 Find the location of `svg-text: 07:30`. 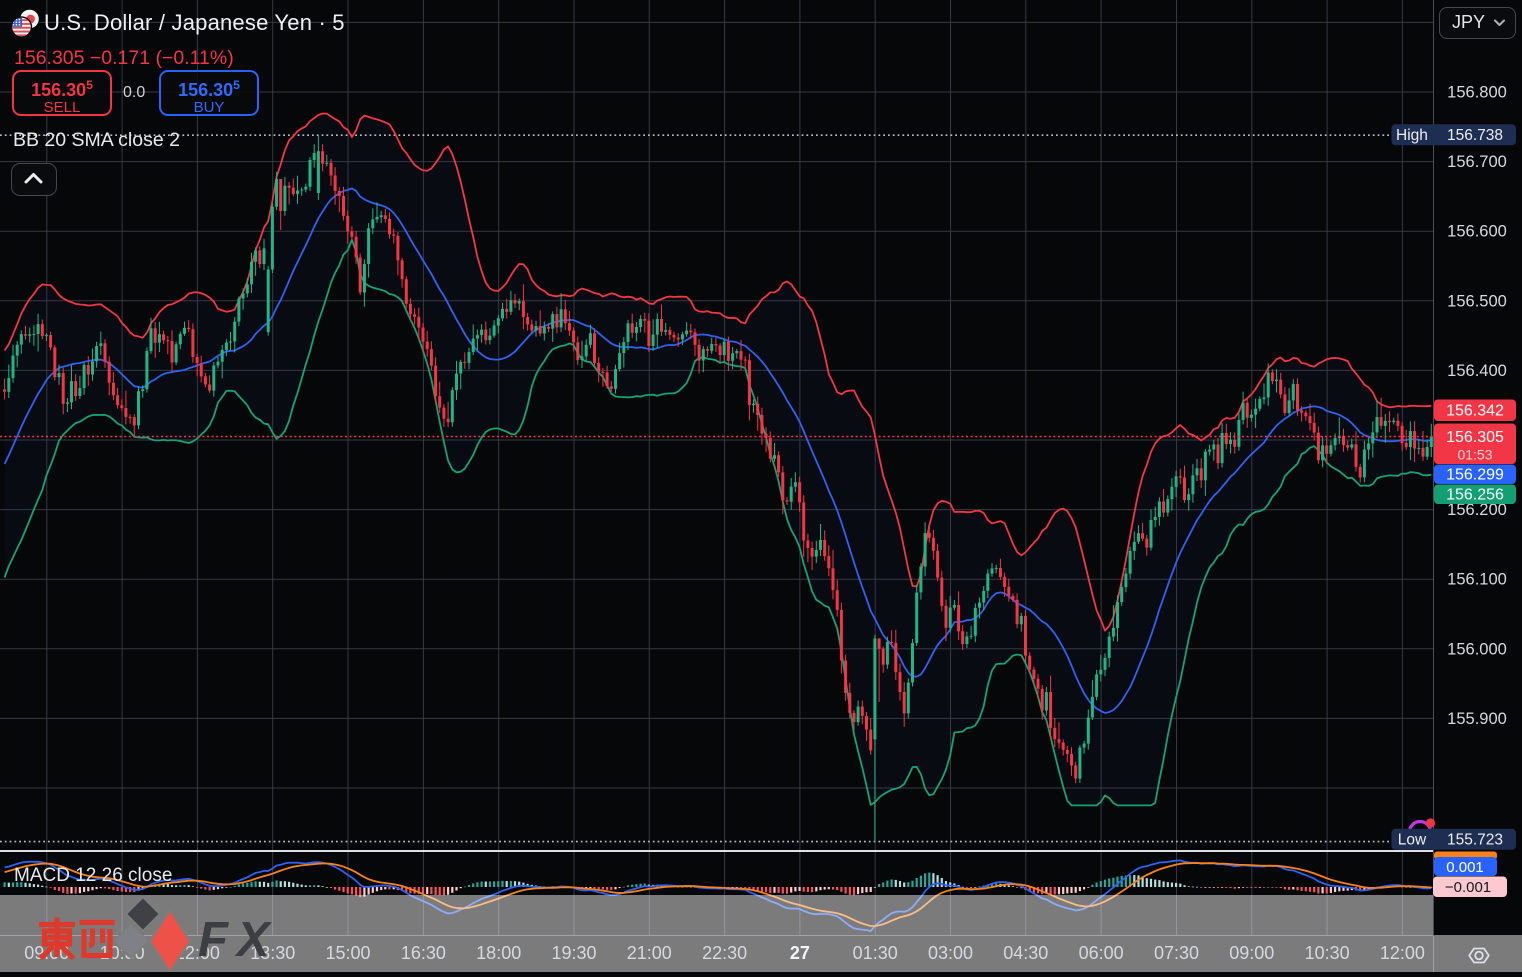

svg-text: 07:30 is located at coordinates (1176, 953).